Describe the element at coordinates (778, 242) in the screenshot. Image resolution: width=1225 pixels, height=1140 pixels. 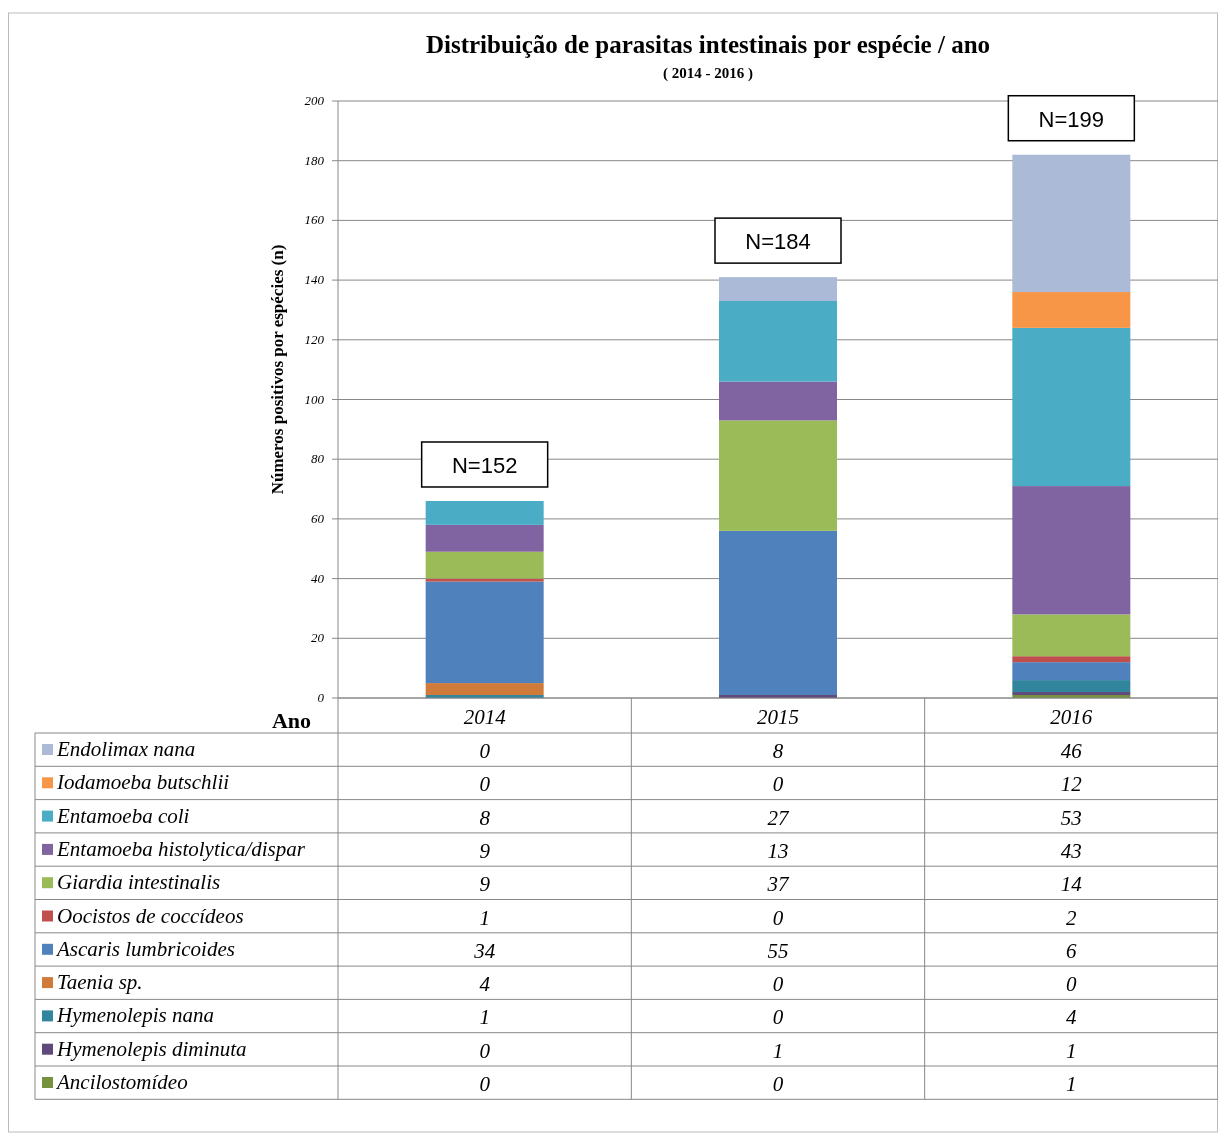
I see `annotation: N=184` at that location.